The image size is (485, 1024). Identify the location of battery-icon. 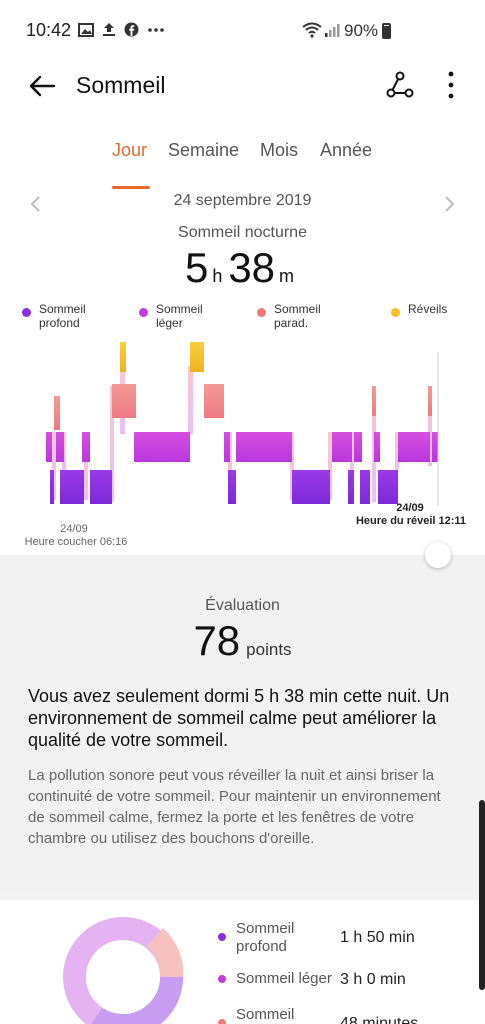
(386, 31).